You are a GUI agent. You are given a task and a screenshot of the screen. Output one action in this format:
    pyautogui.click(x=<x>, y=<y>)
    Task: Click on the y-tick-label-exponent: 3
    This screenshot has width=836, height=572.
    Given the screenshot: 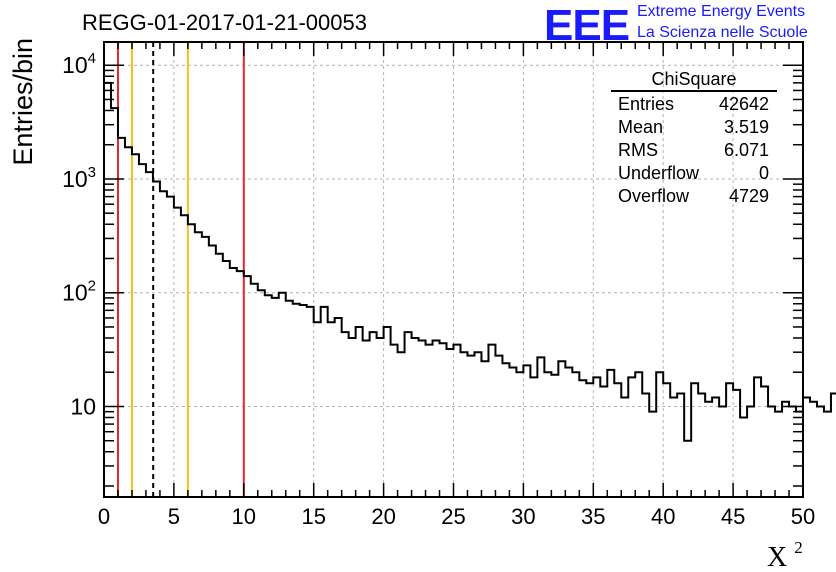 What is the action you would take?
    pyautogui.click(x=92, y=172)
    